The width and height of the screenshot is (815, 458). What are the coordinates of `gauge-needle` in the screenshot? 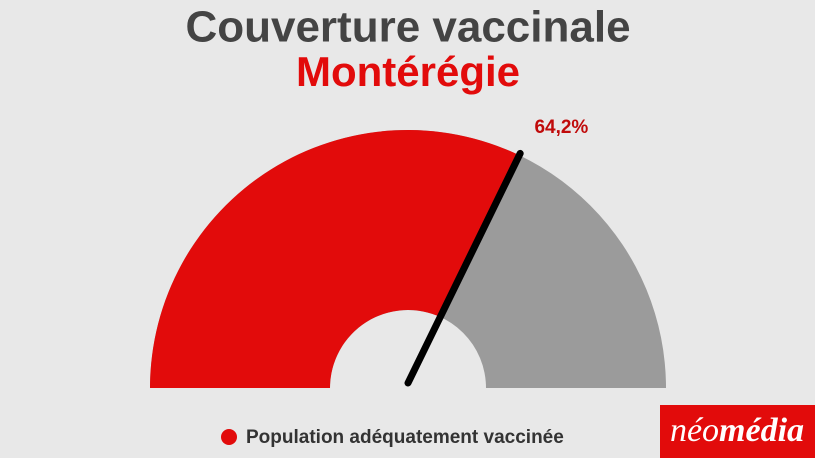 It's located at (464, 268).